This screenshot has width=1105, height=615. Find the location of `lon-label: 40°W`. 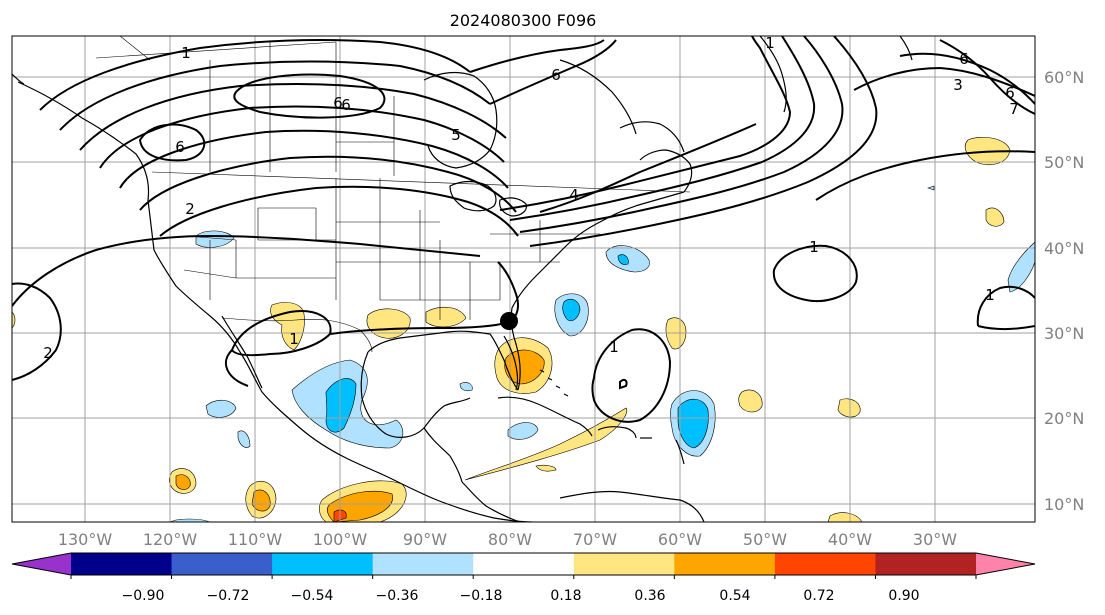

lon-label: 40°W is located at coordinates (850, 539).